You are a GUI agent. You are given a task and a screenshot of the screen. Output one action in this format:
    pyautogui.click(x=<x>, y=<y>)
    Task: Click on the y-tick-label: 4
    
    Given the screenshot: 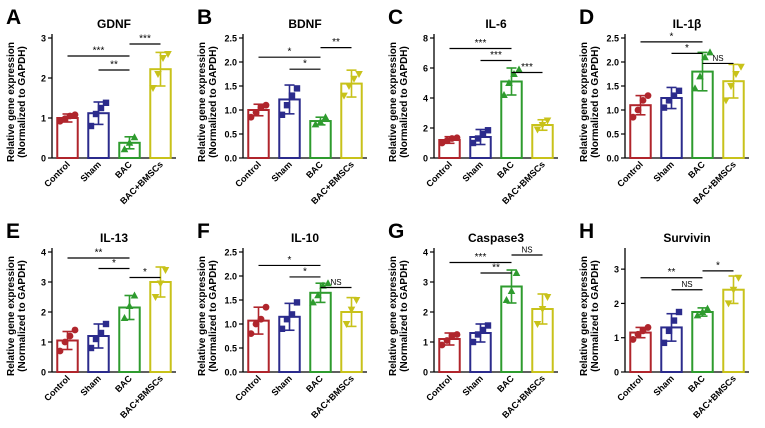 What is the action you would take?
    pyautogui.click(x=43, y=253)
    